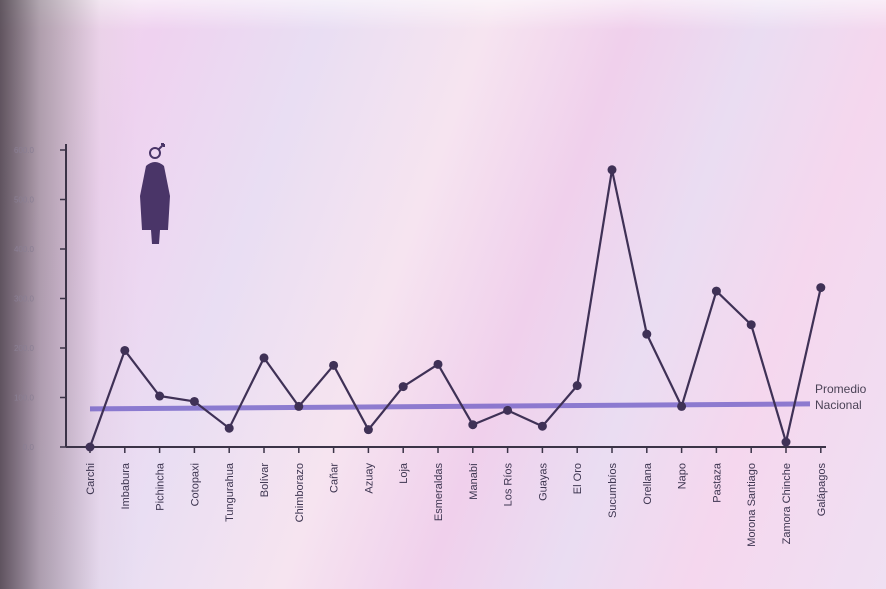  What do you see at coordinates (24, 249) in the screenshot?
I see `y-tick-label: 400.0` at bounding box center [24, 249].